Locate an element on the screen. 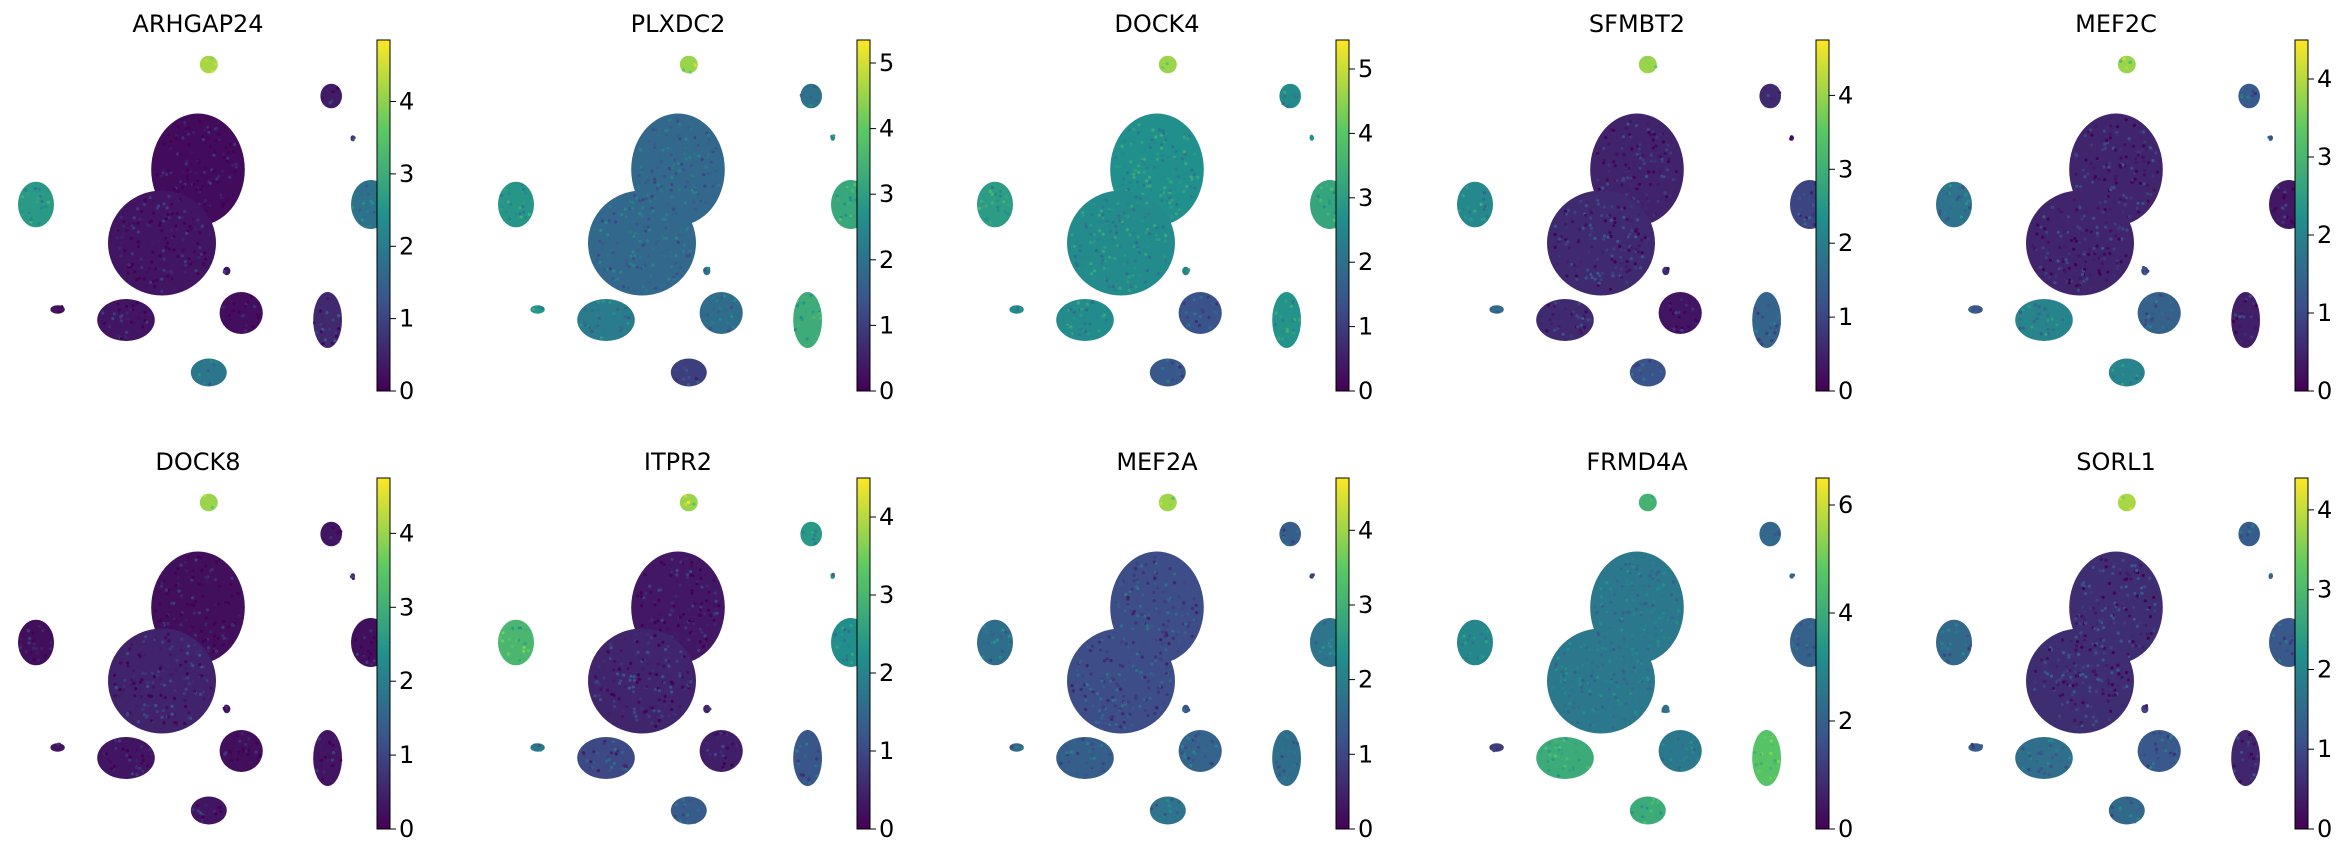 Image resolution: width=2344 pixels, height=854 pixels. cluster-low-center is located at coordinates (1200, 751).